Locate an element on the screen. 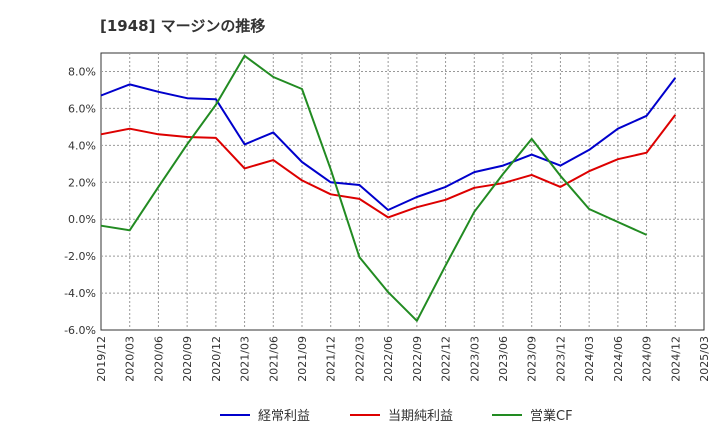  x-tick-label: 2023/06 is located at coordinates (503, 359).